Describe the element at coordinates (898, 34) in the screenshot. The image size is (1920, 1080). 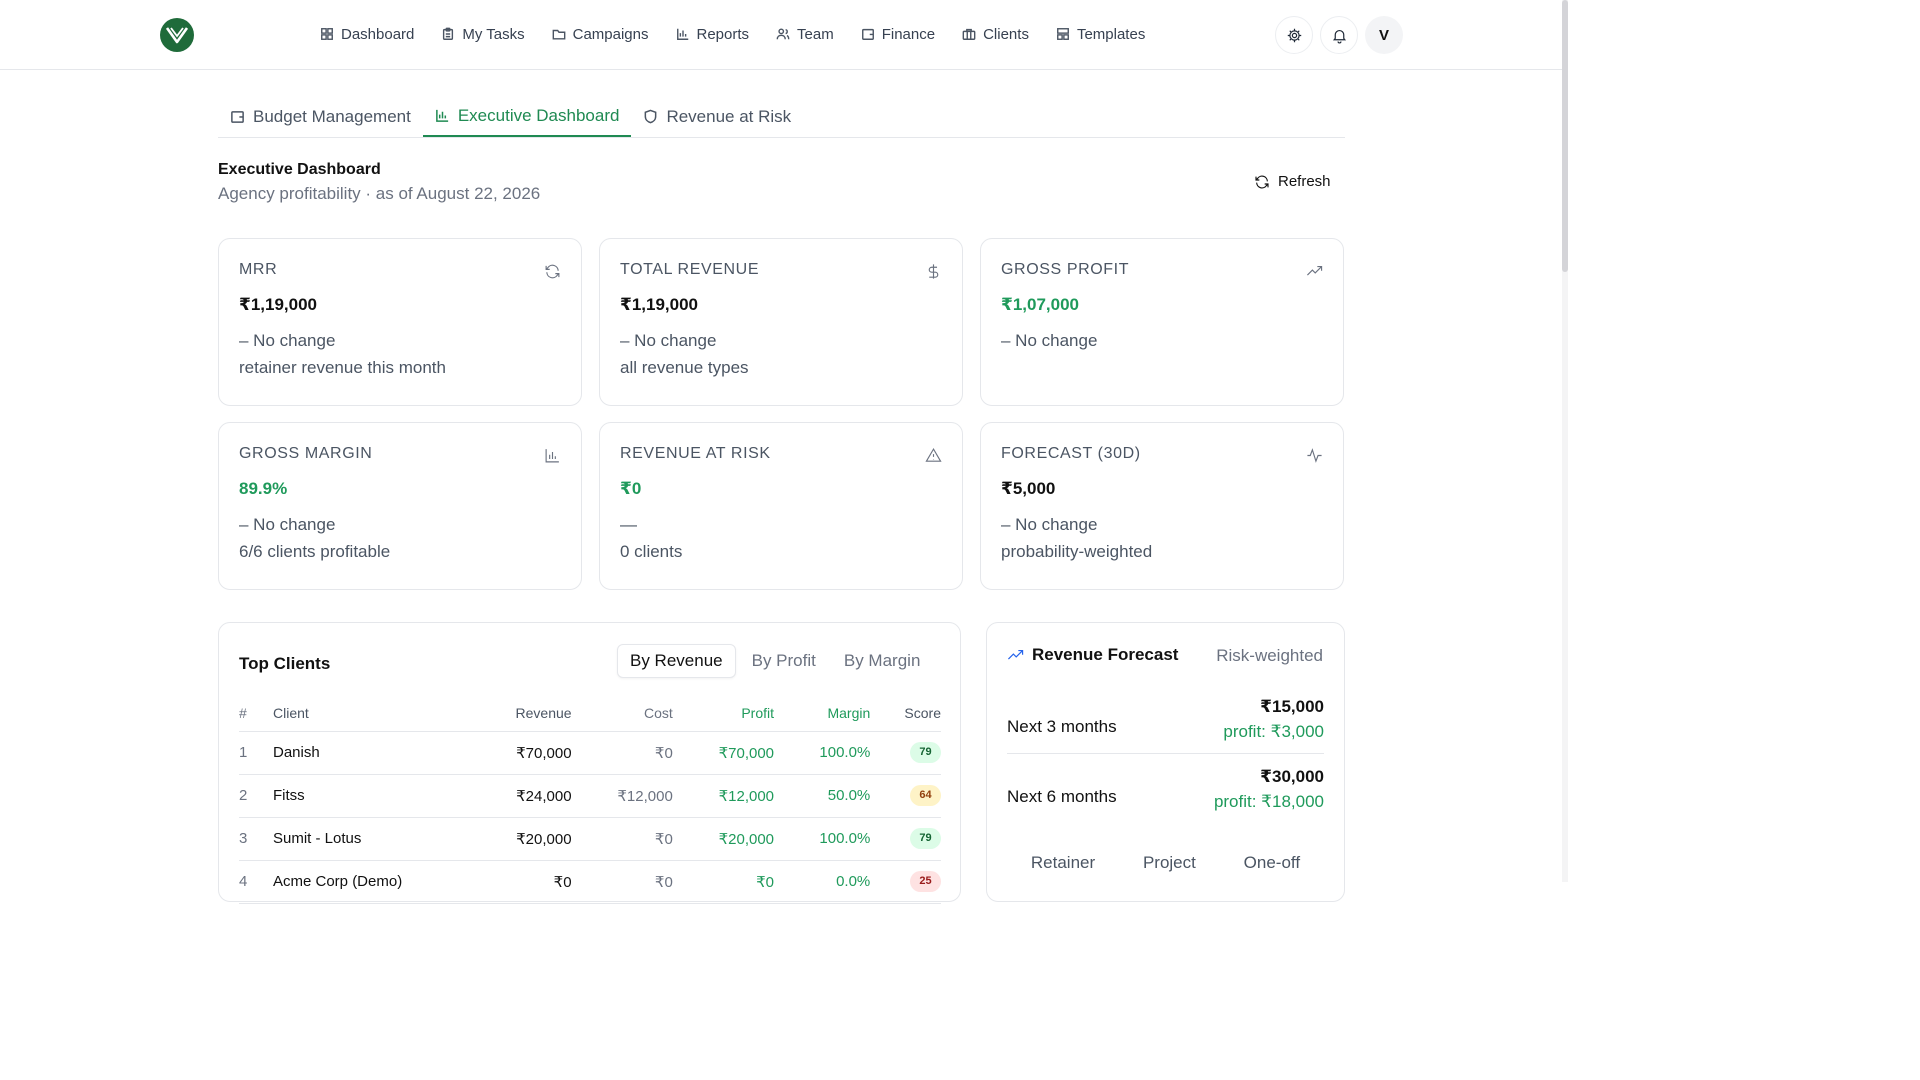
I see `nav-item-finance: Finance` at that location.